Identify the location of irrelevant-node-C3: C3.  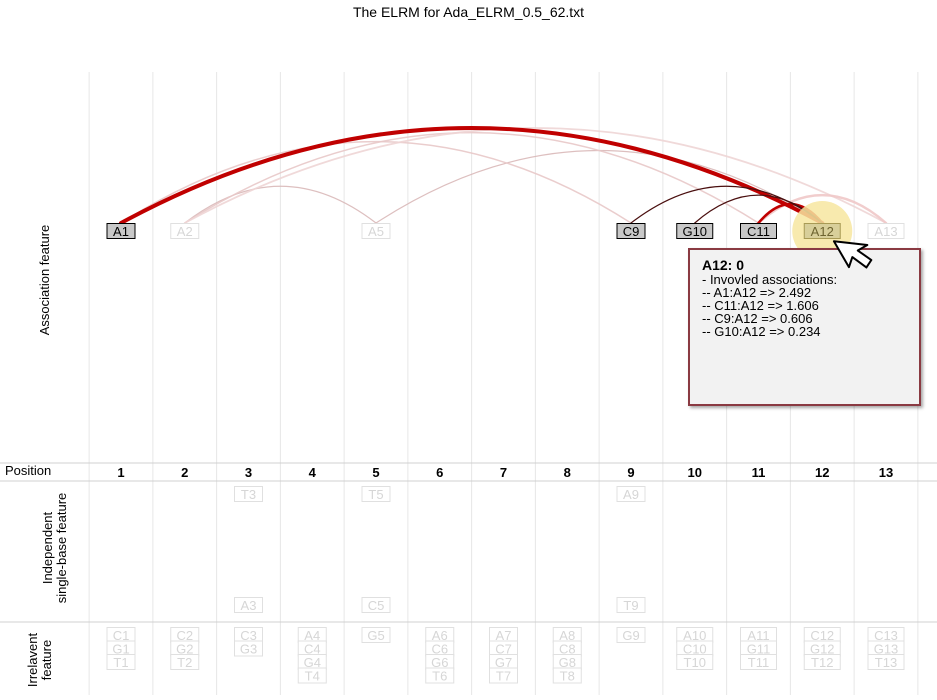
(248, 635).